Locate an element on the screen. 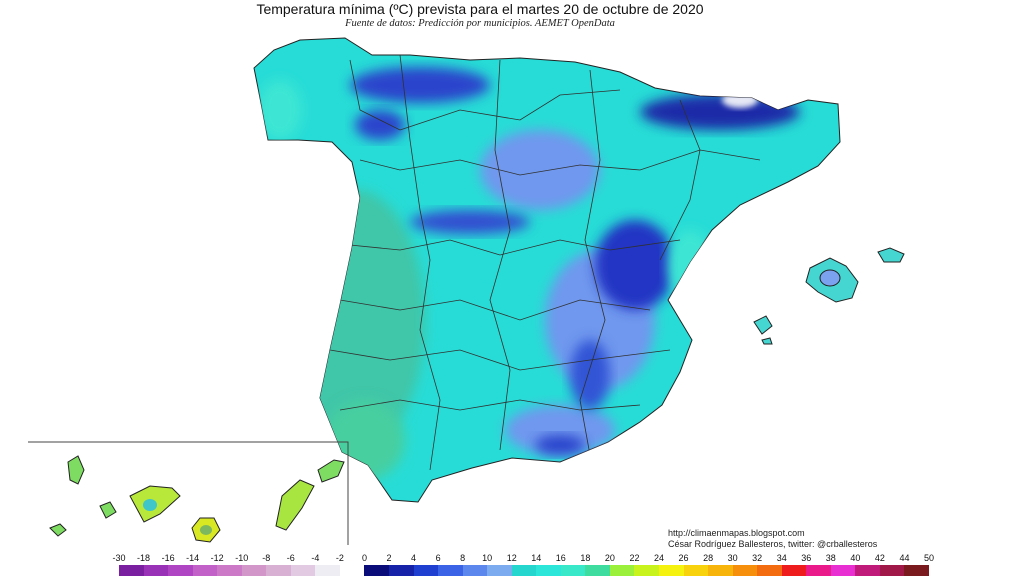 This screenshot has width=1024, height=576. ibiza is located at coordinates (763, 325).